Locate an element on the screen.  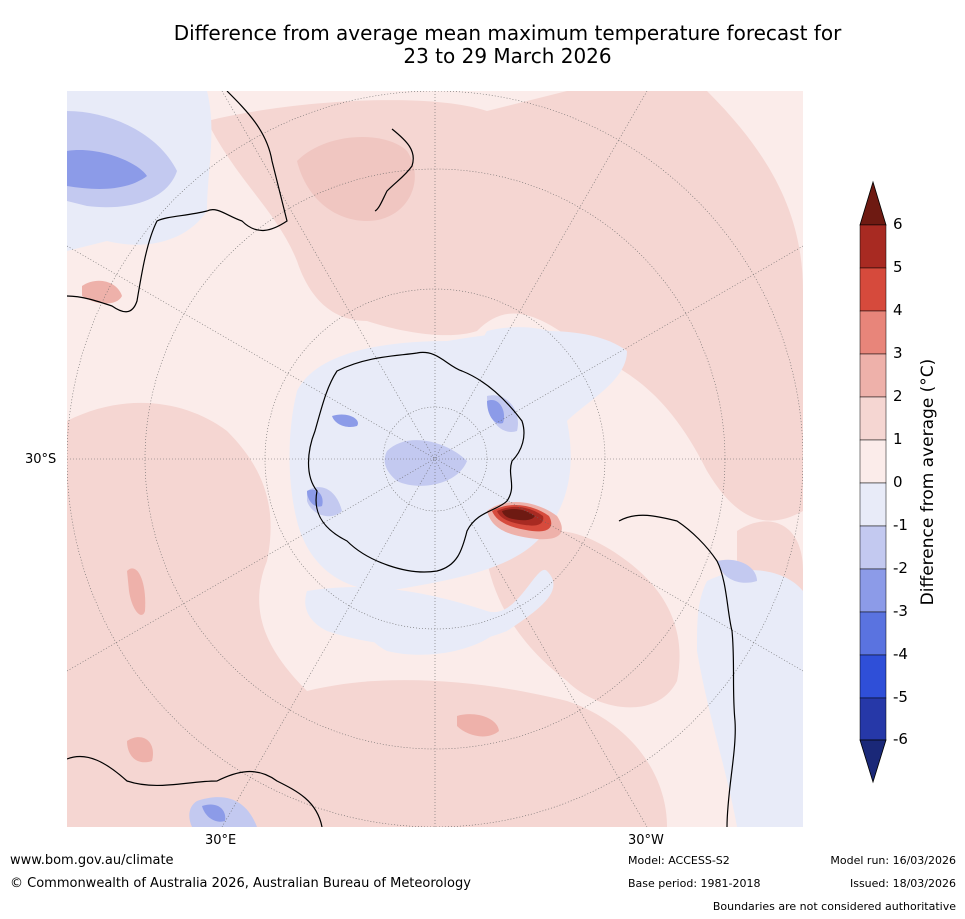
colorbar-tick: -2 is located at coordinates (900, 568).